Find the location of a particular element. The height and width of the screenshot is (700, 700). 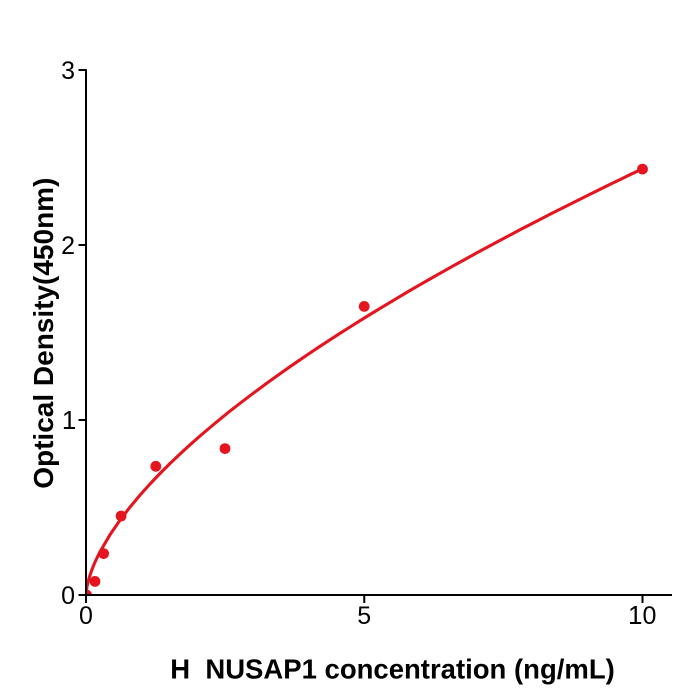

svg-text:H NUSAP1 concentration (ng/mL: H NUSAP1 concentration (ng/mL) is located at coordinates (392, 668).